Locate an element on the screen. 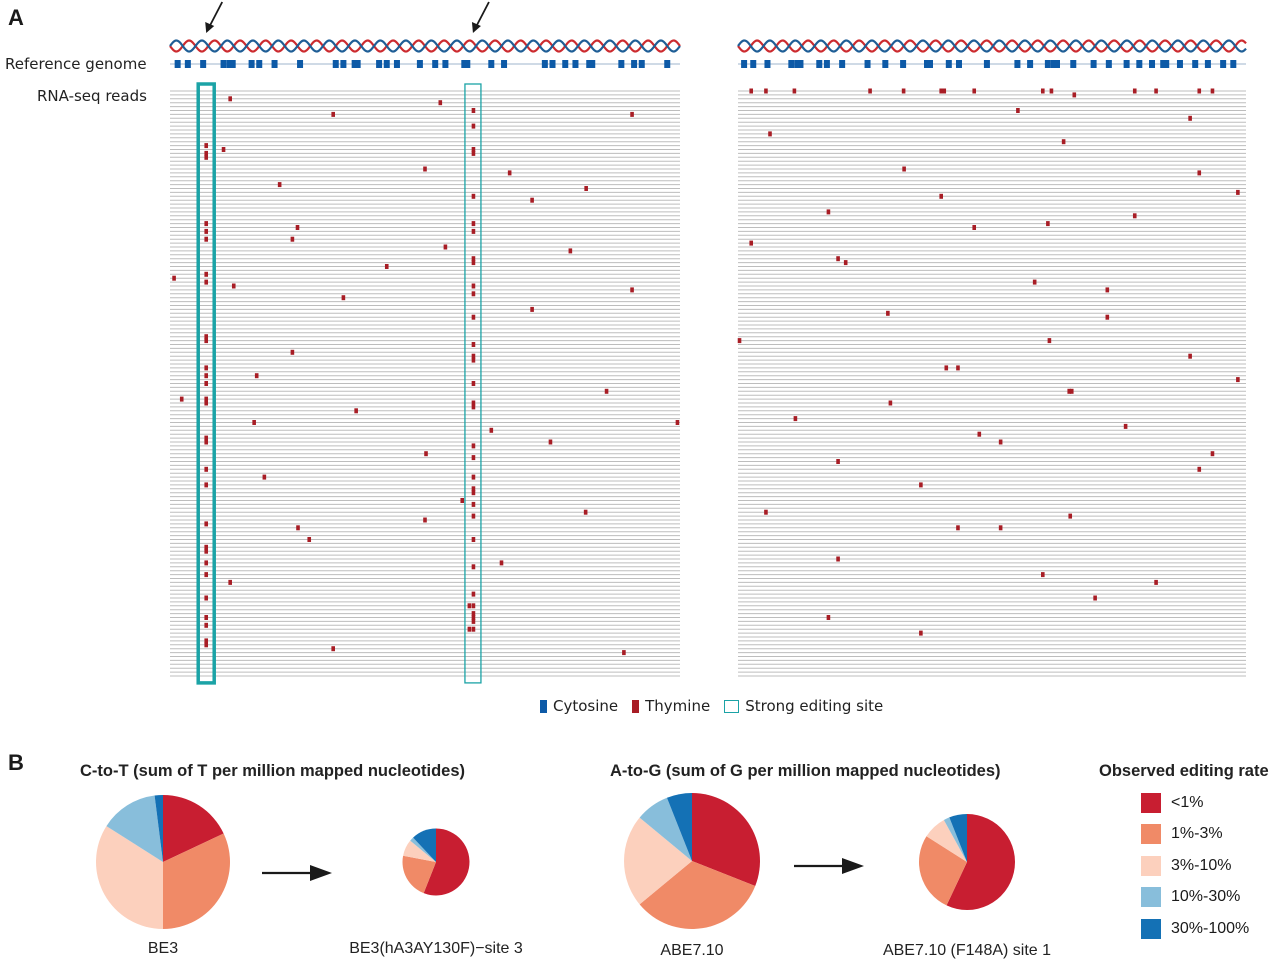 The image size is (1280, 961). strong-site-swatch-icon is located at coordinates (732, 706).